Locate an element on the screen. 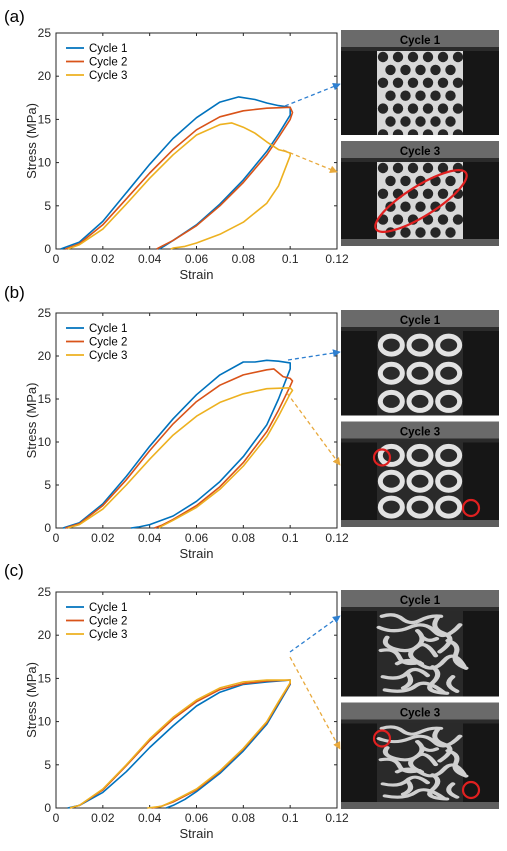 The image size is (507, 851). annotation-arrows is located at coordinates (311, 416).